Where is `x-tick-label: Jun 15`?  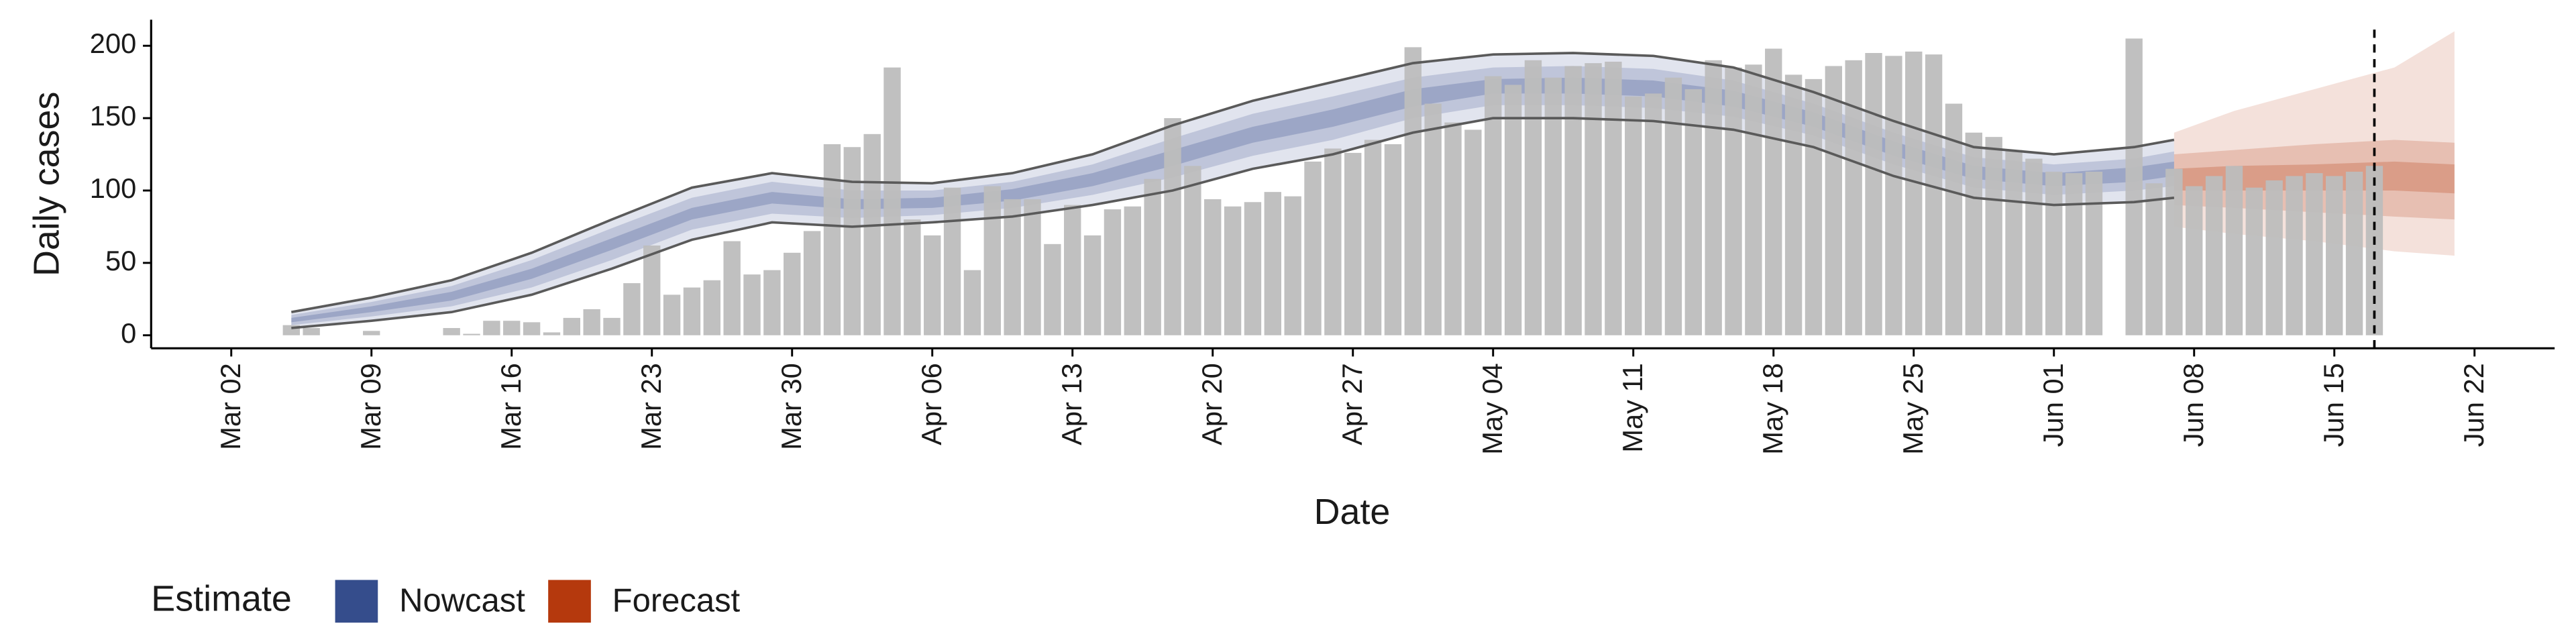 x-tick-label: Jun 15 is located at coordinates (2333, 405).